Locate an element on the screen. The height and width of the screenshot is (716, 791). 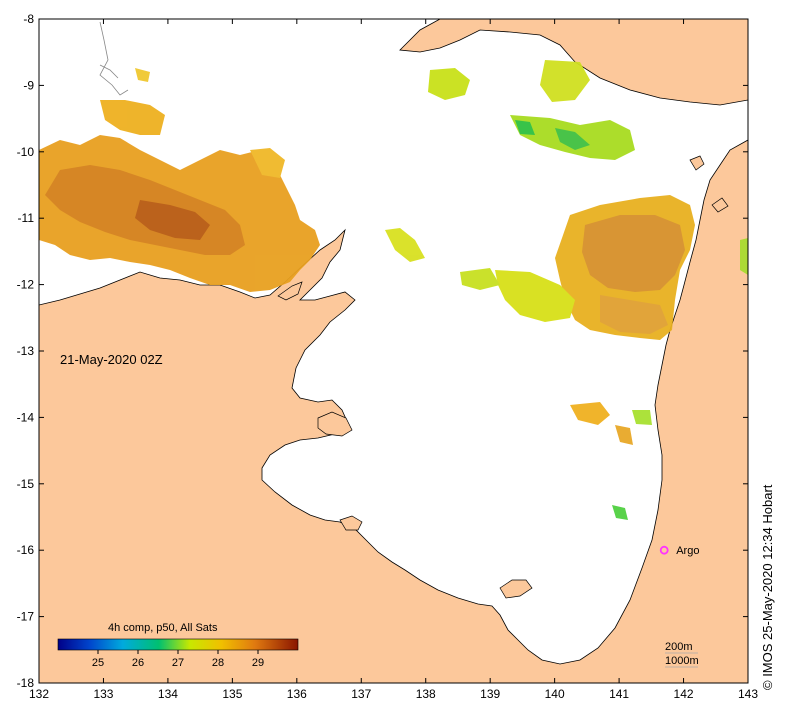
y-tick-label: -8 is located at coordinates (28, 19).